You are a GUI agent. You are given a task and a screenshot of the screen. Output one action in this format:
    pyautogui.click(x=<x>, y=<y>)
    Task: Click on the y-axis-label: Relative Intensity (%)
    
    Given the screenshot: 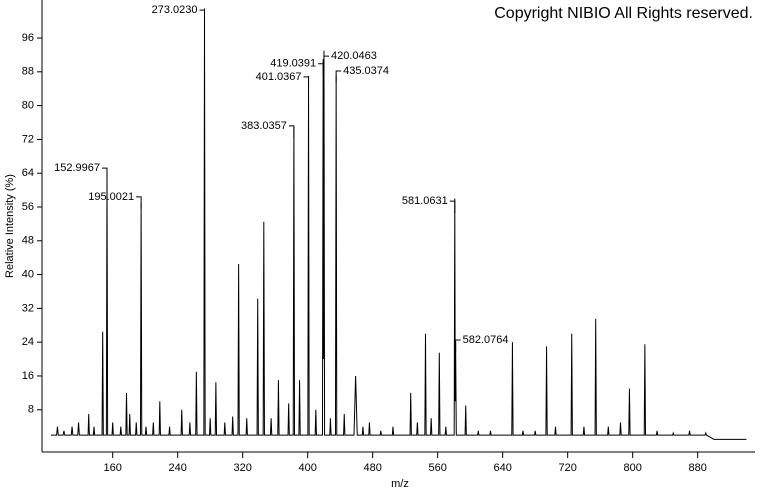 What is the action you would take?
    pyautogui.click(x=10, y=226)
    